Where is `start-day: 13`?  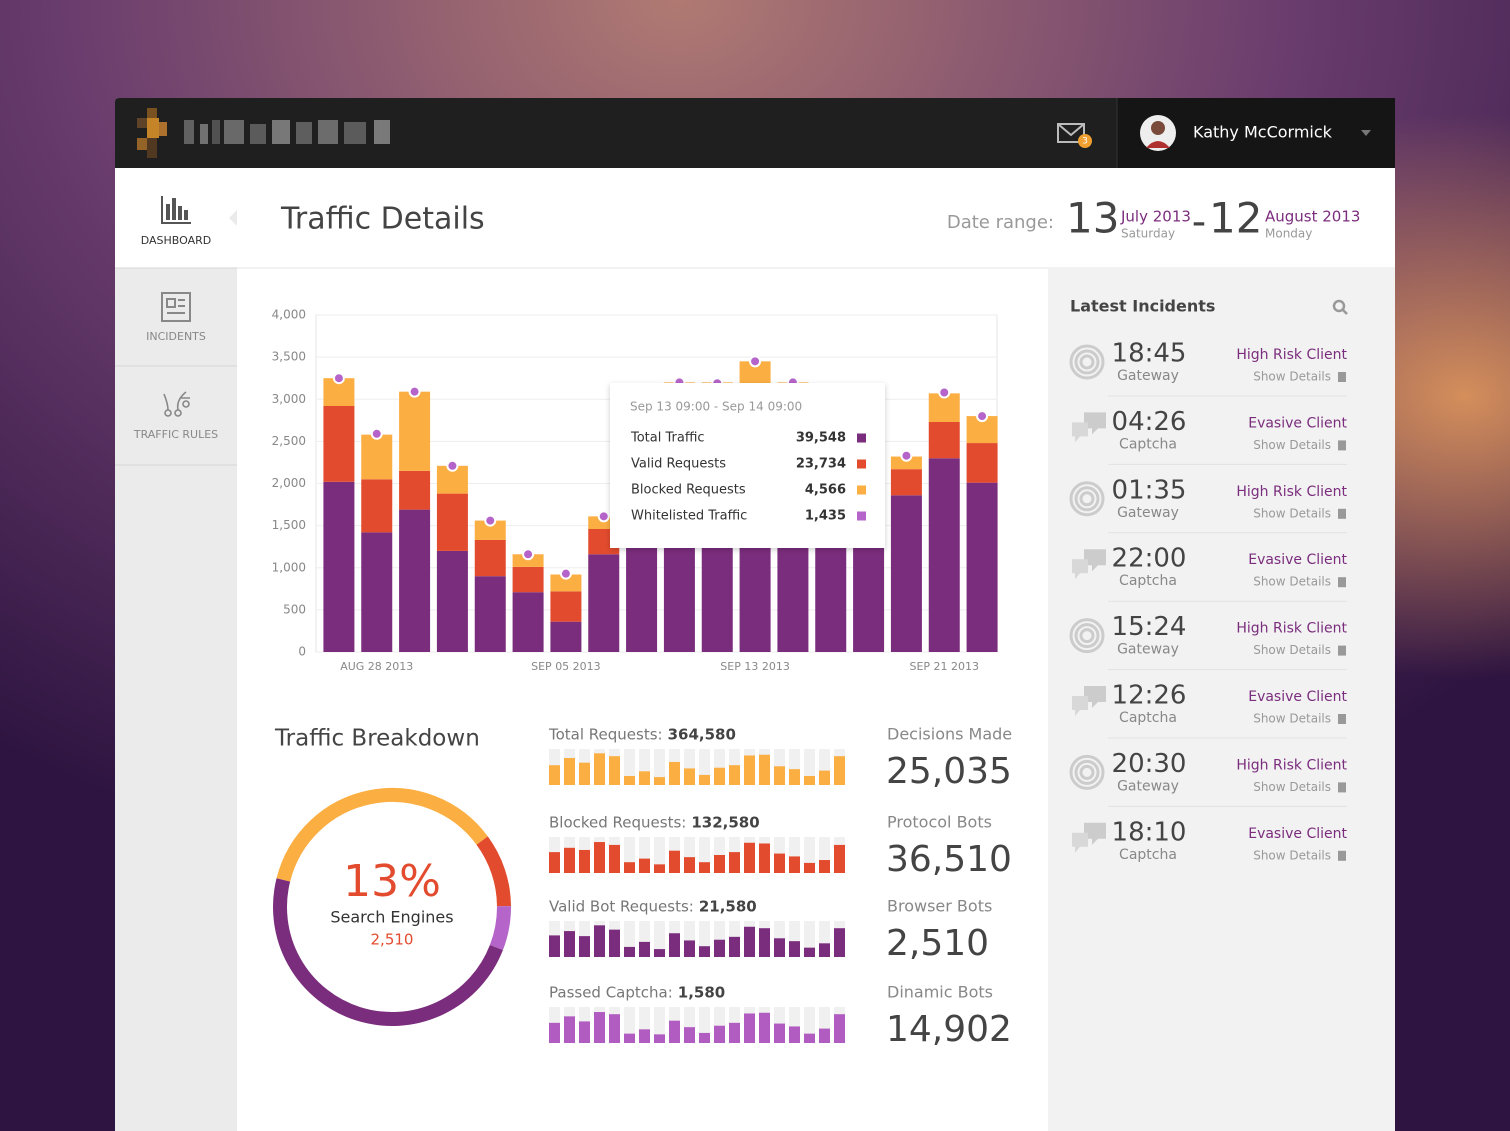 start-day: 13 is located at coordinates (1092, 218).